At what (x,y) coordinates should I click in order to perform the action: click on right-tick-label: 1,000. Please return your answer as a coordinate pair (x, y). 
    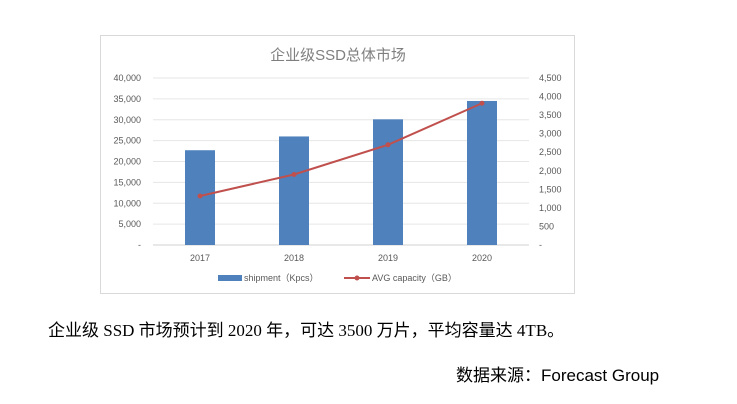
    Looking at the image, I should click on (550, 208).